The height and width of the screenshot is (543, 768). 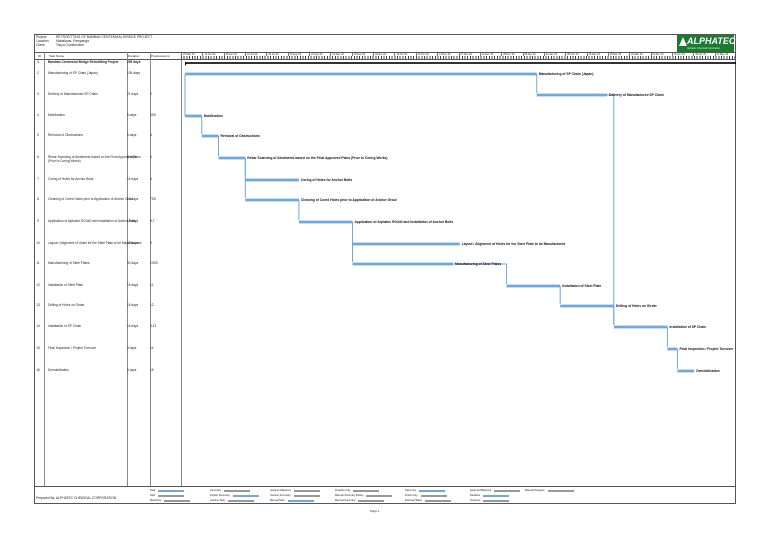 I want to click on task-bar-label: Removal of Obstructions, so click(x=240, y=136).